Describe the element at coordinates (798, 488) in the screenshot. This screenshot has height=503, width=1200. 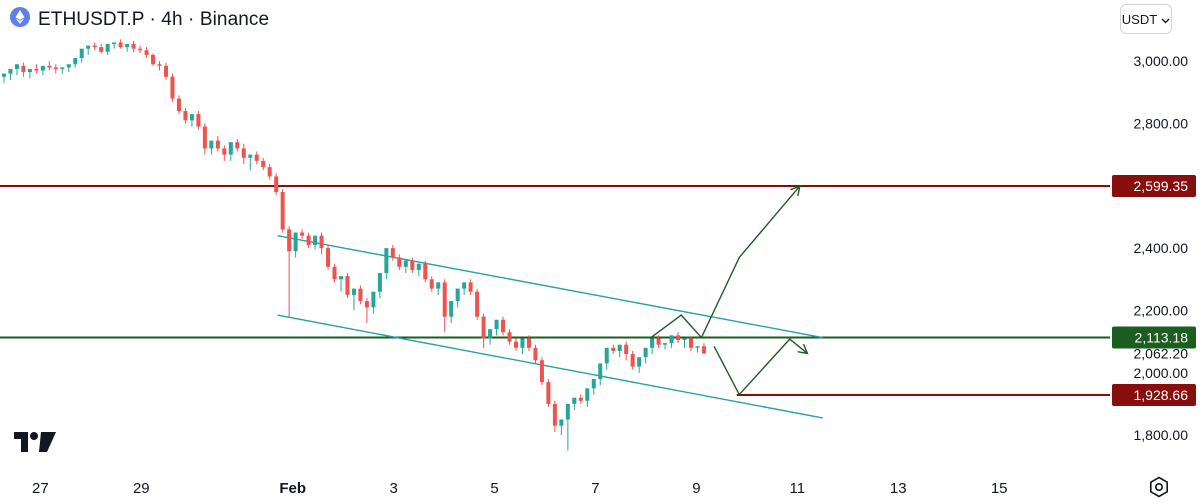
I see `x-tick-label: 11` at that location.